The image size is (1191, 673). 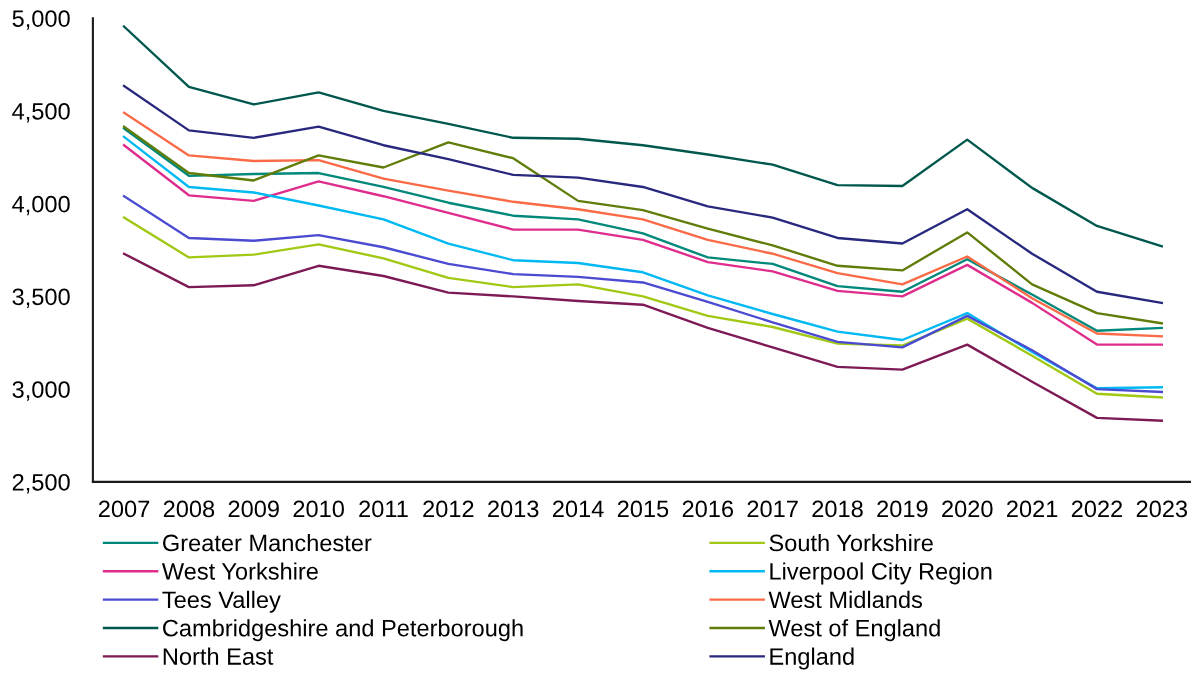 I want to click on legend-label: North East, so click(x=218, y=656).